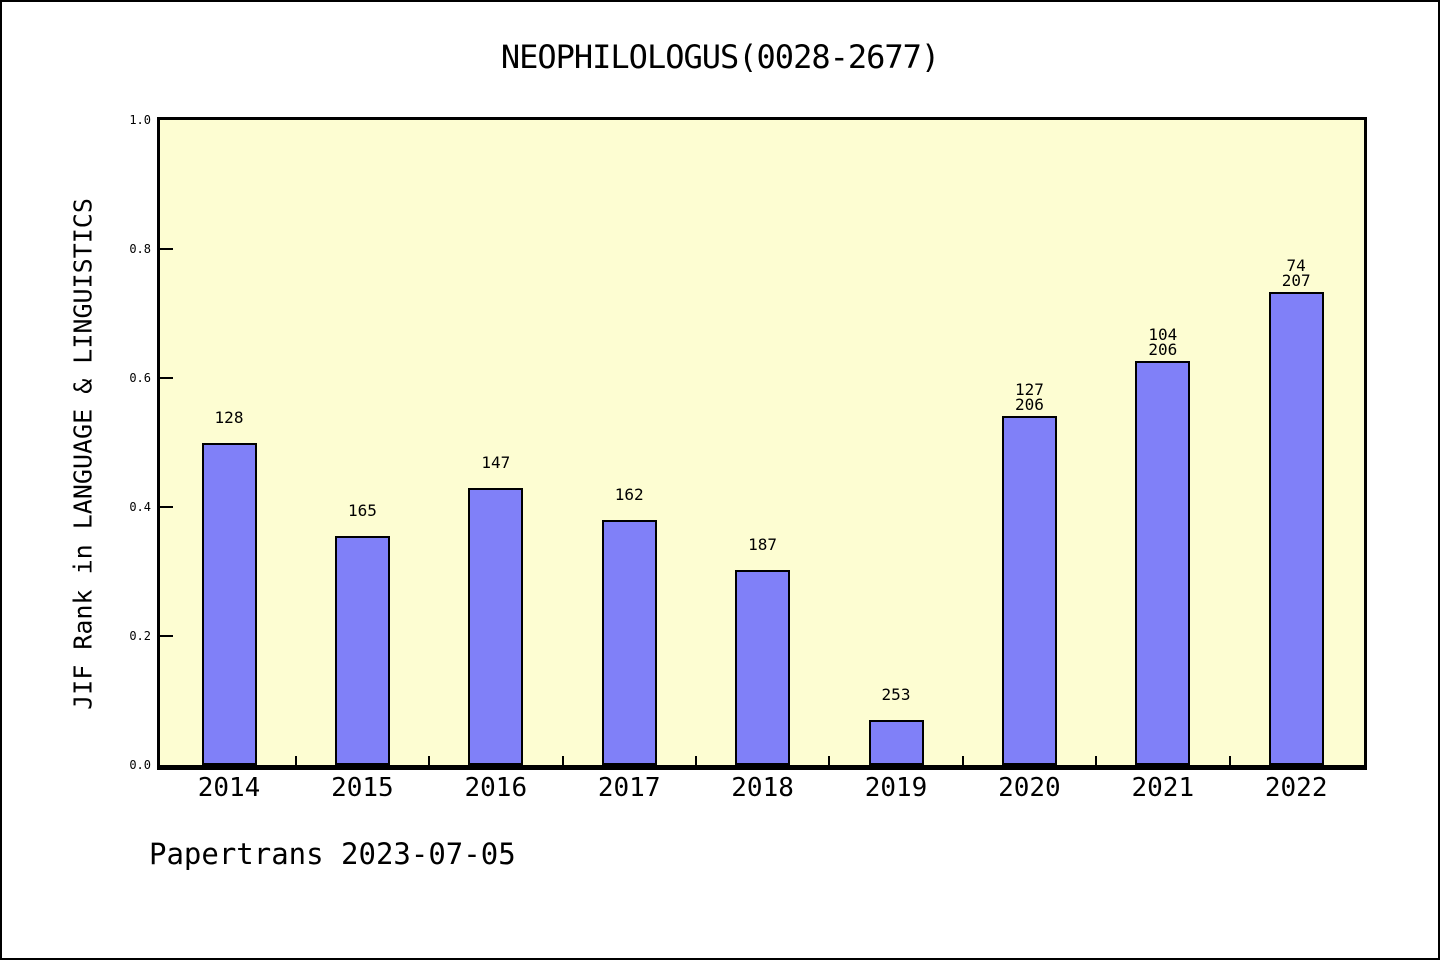 This screenshot has height=960, width=1440. What do you see at coordinates (140, 765) in the screenshot?
I see `y-tick-label-0.0: 0.0` at bounding box center [140, 765].